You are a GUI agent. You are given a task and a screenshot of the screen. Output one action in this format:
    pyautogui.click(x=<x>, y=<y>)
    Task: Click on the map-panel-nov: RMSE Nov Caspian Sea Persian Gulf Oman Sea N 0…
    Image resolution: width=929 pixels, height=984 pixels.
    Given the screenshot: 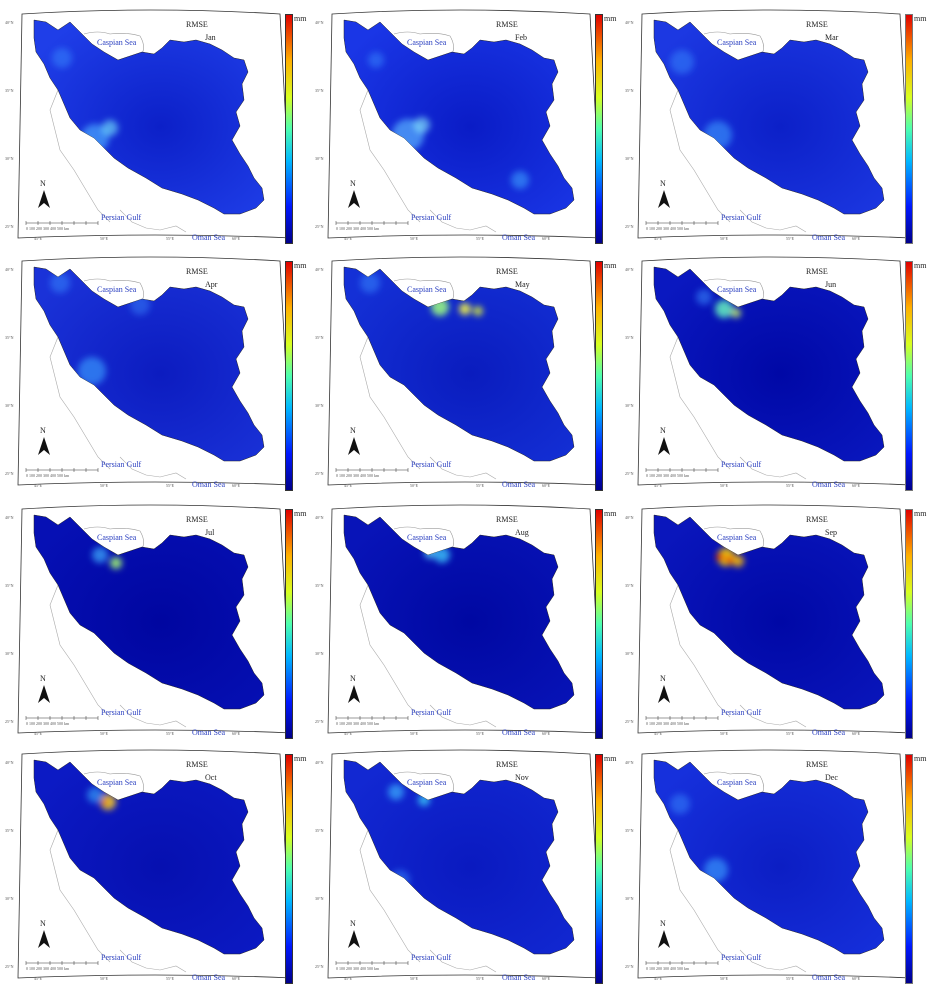 What is the action you would take?
    pyautogui.click(x=464, y=862)
    